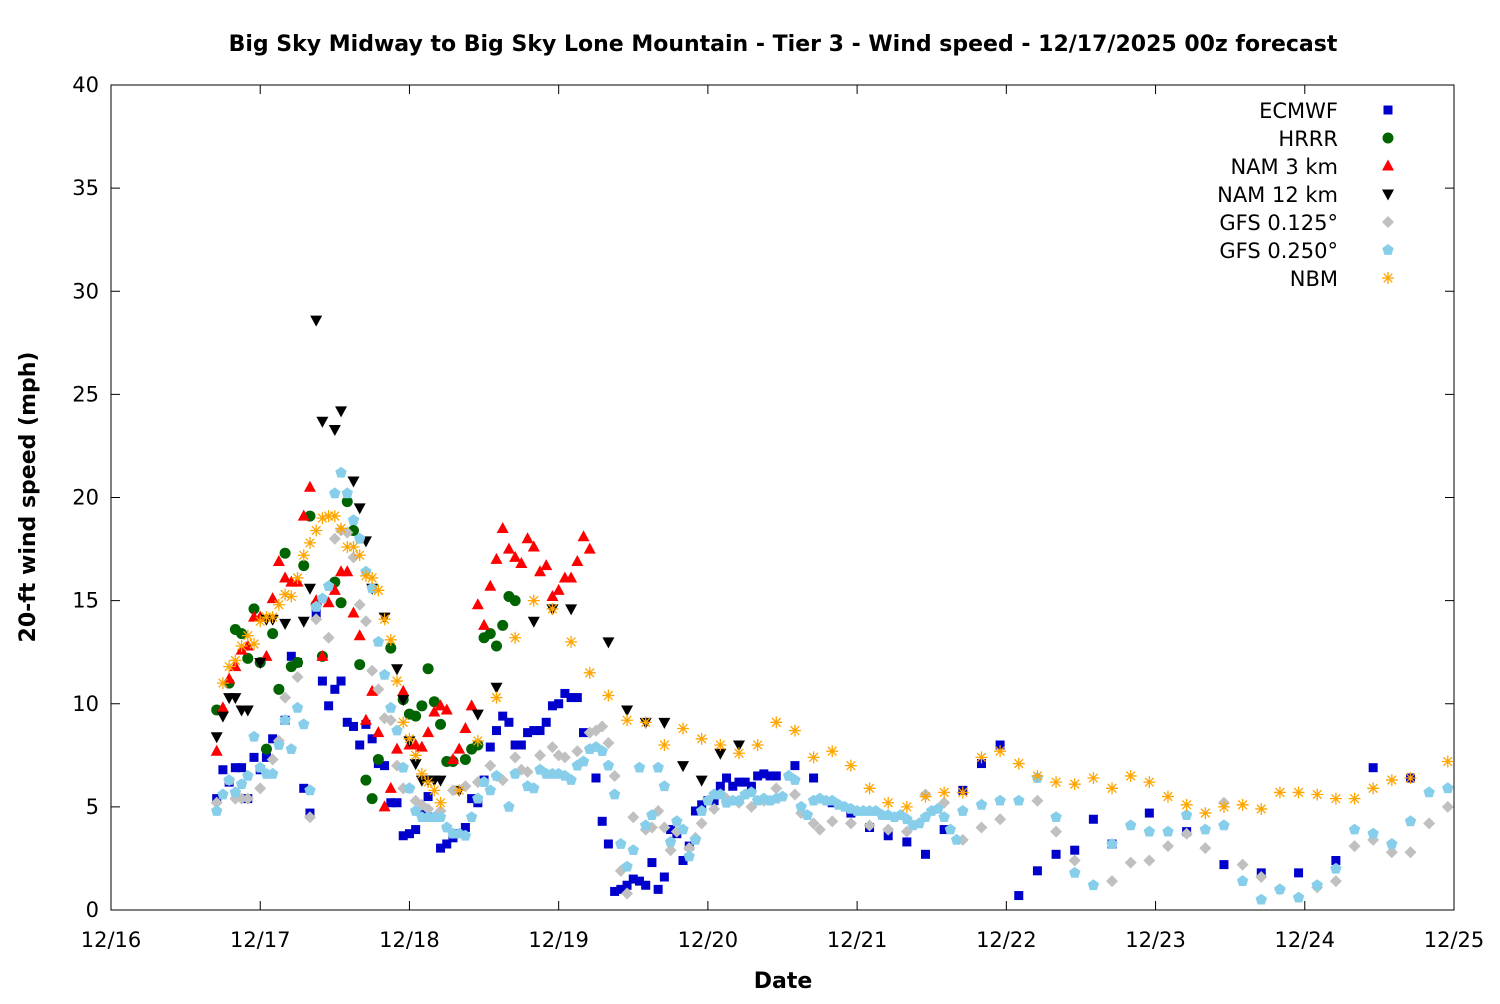 The height and width of the screenshot is (1004, 1500). Describe the element at coordinates (111, 940) in the screenshot. I see `x-tick-label: 12/16` at that location.